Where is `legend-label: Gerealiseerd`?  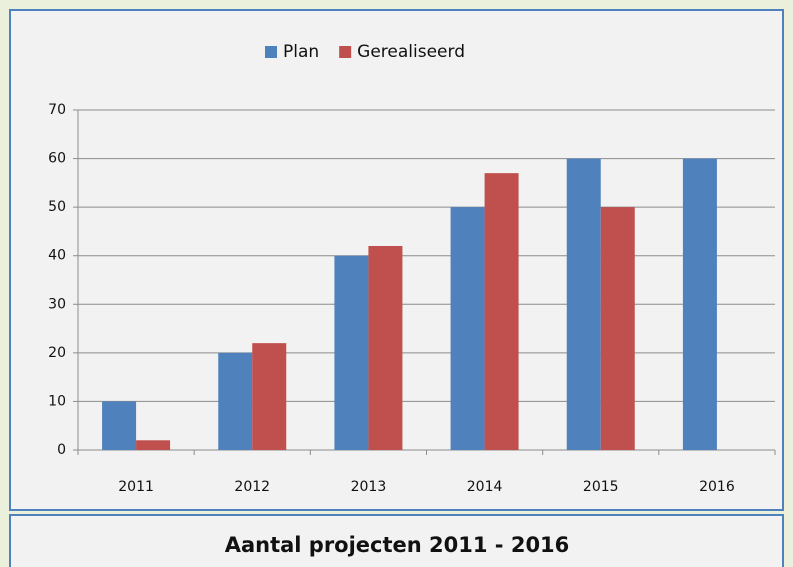
legend-label: Gerealiseerd is located at coordinates (411, 52).